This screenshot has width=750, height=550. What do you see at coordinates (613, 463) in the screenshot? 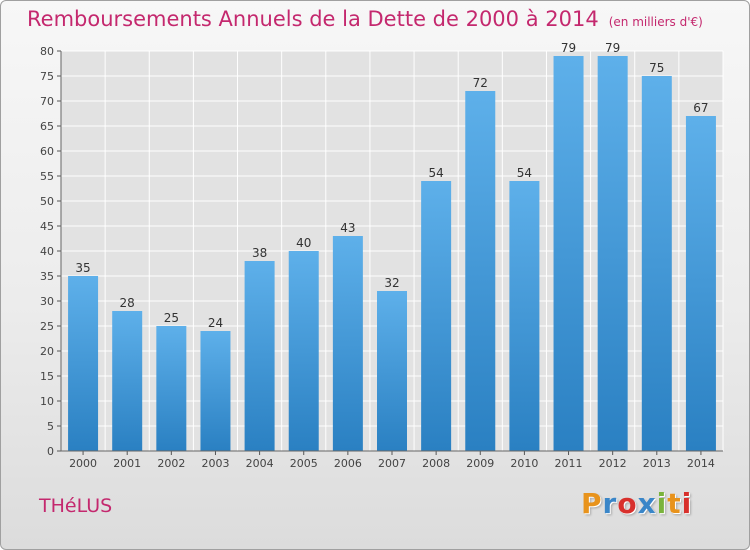
I see `x-tick-label: 2012` at bounding box center [613, 463].